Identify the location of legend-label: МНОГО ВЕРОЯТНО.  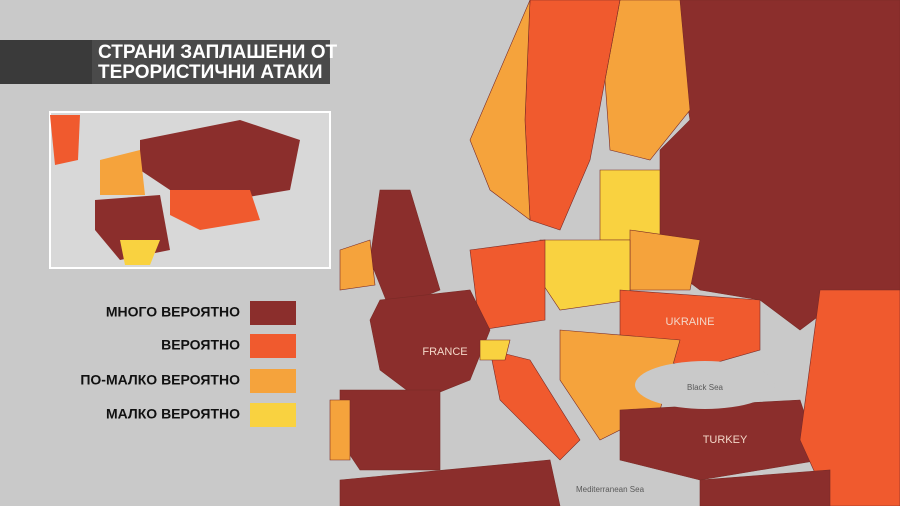
(173, 312).